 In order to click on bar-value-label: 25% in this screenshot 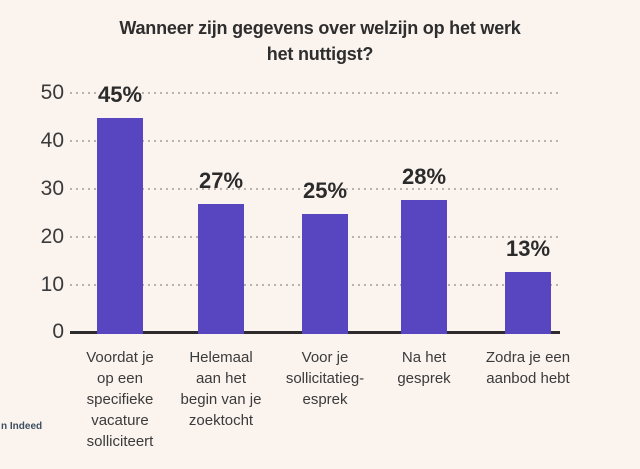, I will do `click(325, 190)`.